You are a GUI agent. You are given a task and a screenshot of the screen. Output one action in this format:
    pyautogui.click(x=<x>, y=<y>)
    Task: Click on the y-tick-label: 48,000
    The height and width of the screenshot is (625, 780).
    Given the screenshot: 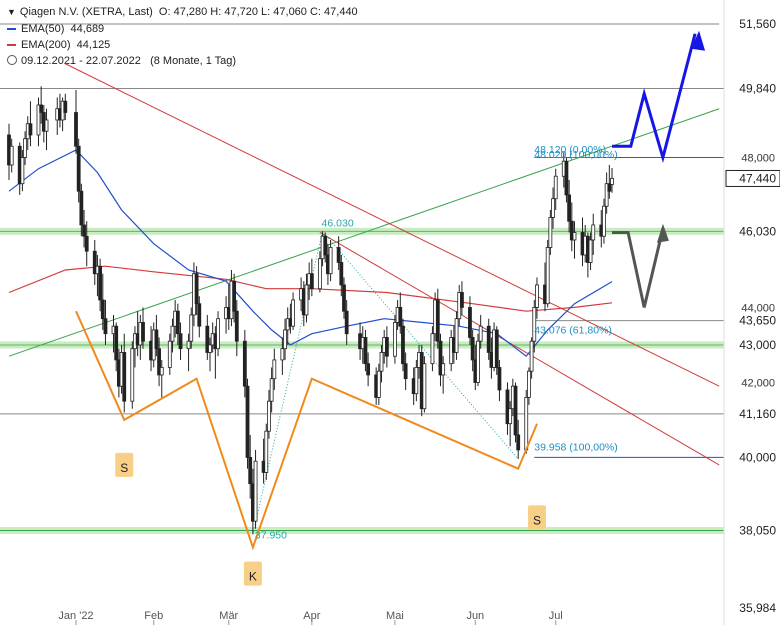 What is the action you would take?
    pyautogui.click(x=758, y=158)
    